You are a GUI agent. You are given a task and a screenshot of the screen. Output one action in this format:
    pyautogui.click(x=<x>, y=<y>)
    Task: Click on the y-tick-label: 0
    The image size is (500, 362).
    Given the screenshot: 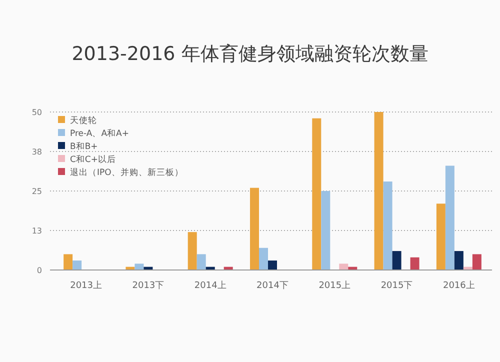 What is the action you would take?
    pyautogui.click(x=39, y=270)
    